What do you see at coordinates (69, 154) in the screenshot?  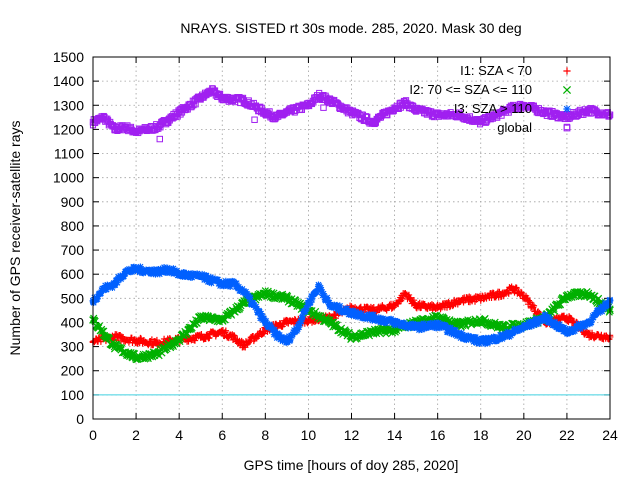 I see `y-tick-label: 1100` at bounding box center [69, 154].